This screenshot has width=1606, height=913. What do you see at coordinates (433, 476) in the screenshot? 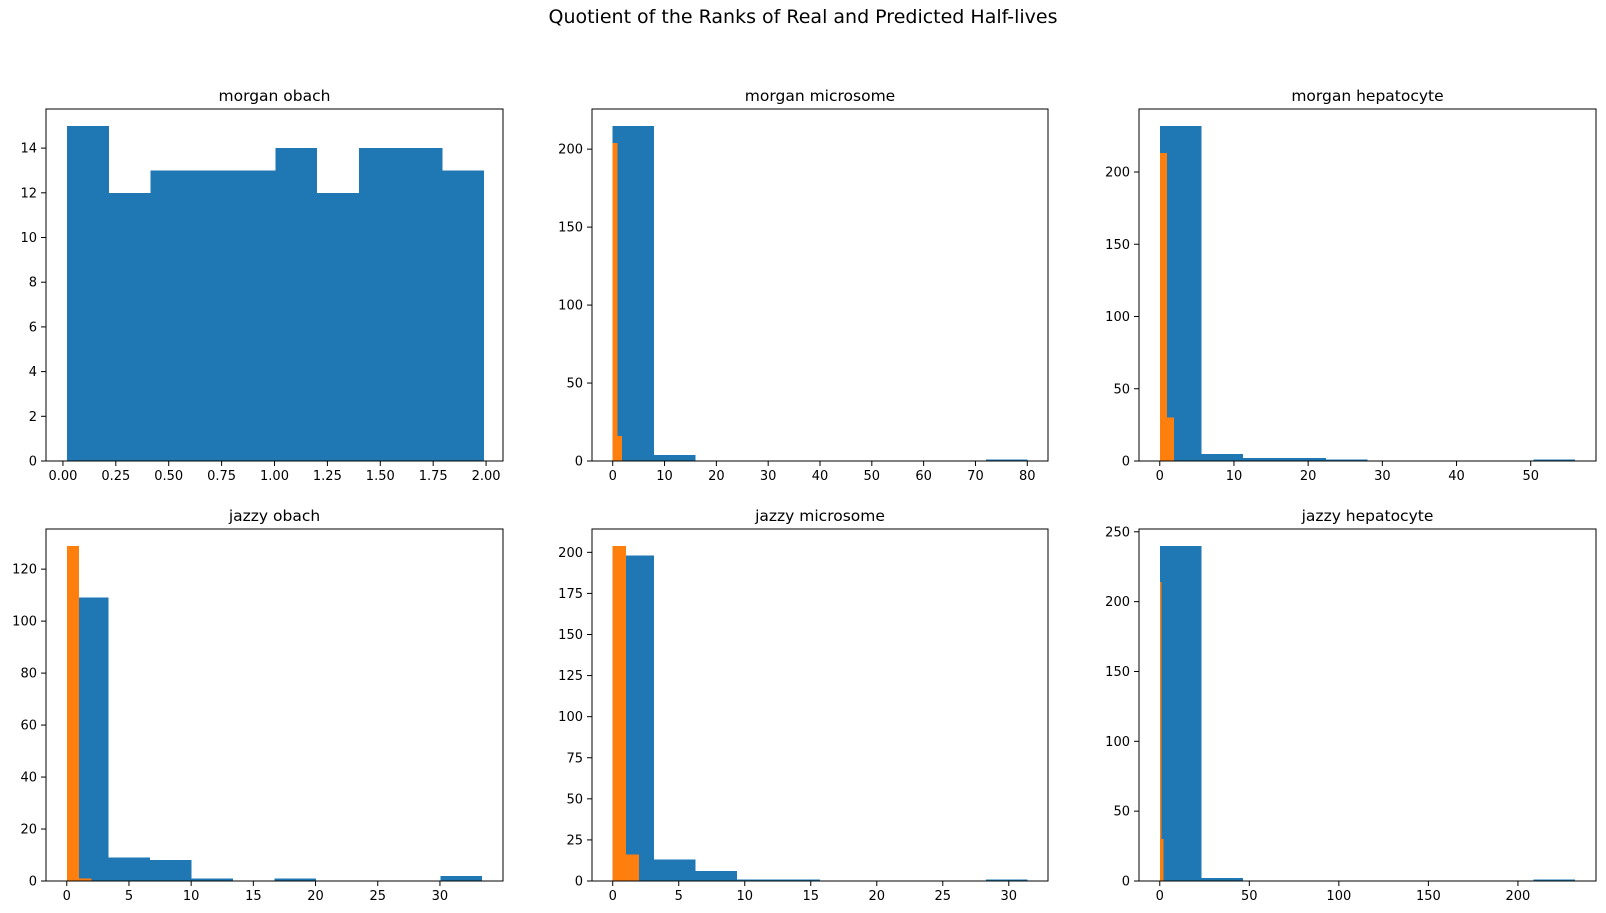
I see `x-tick-label: 1.75` at bounding box center [433, 476].